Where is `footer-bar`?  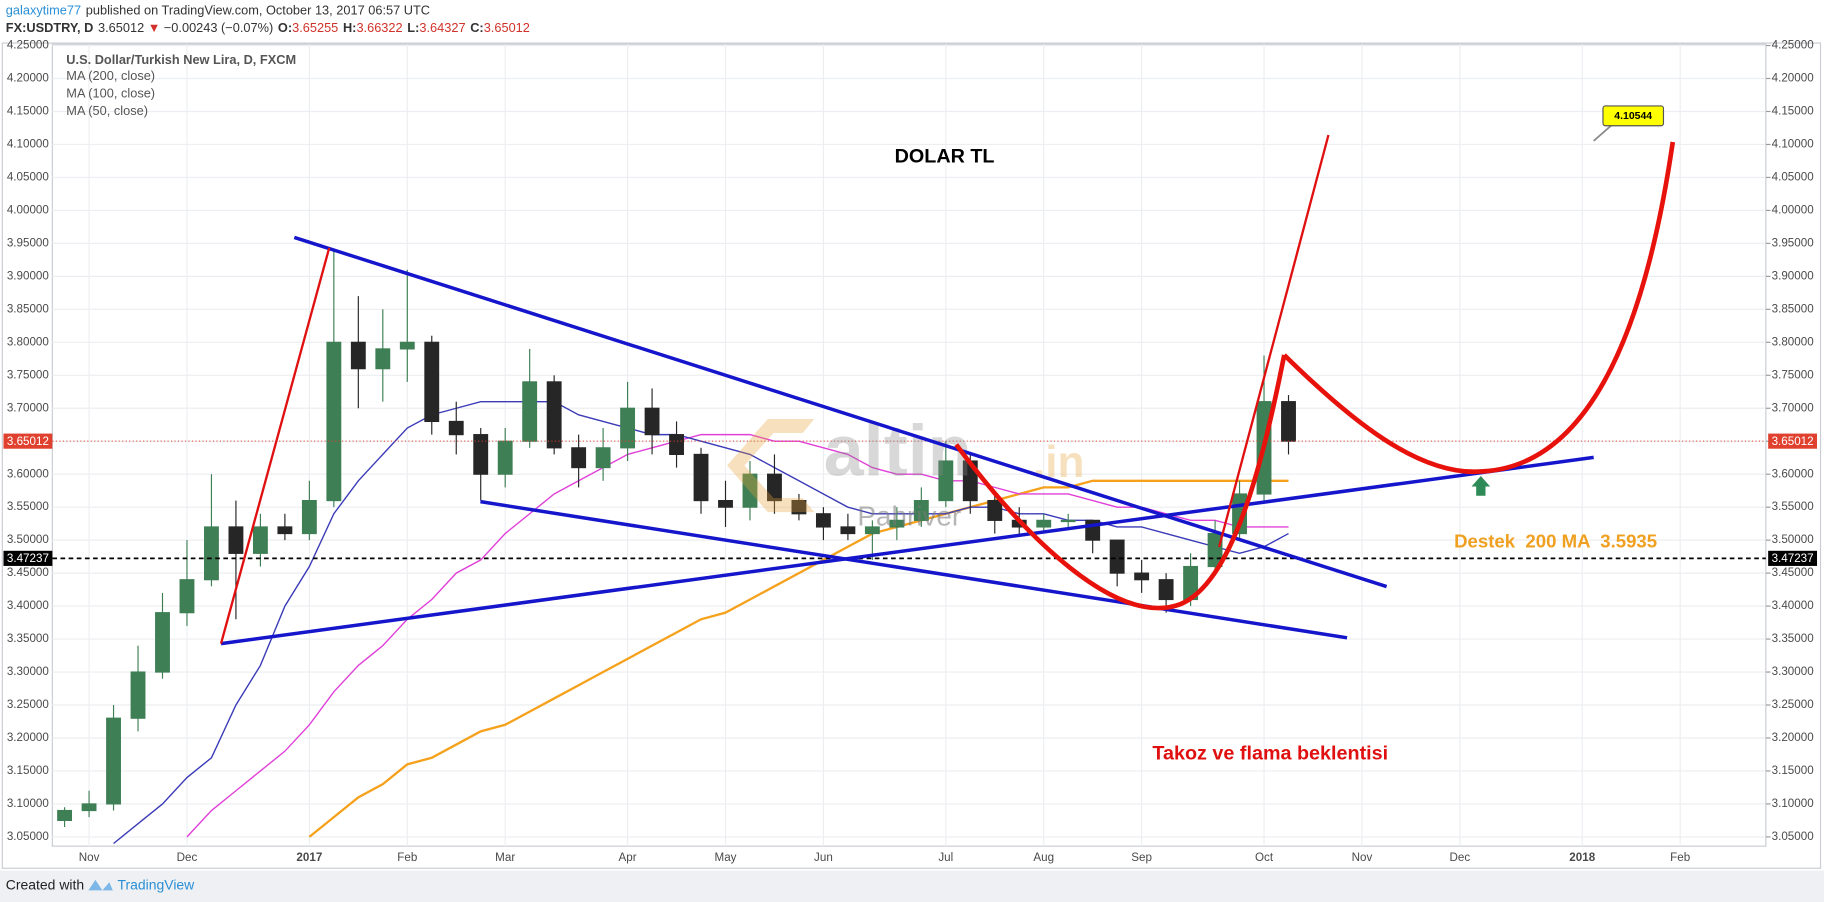 footer-bar is located at coordinates (912, 886).